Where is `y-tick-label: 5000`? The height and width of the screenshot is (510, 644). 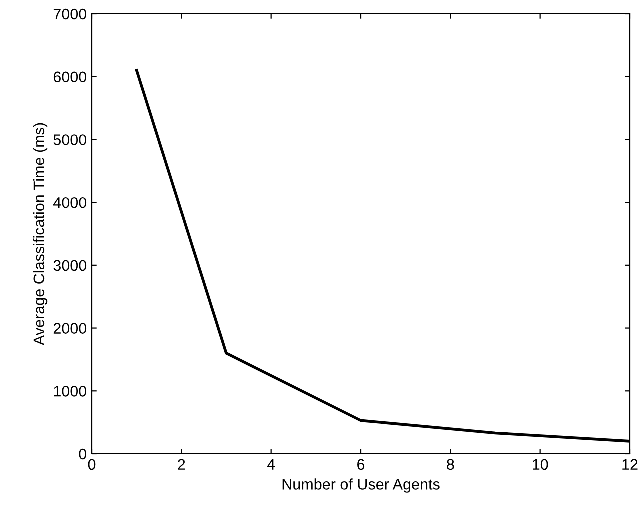
y-tick-label: 5000 is located at coordinates (70, 140).